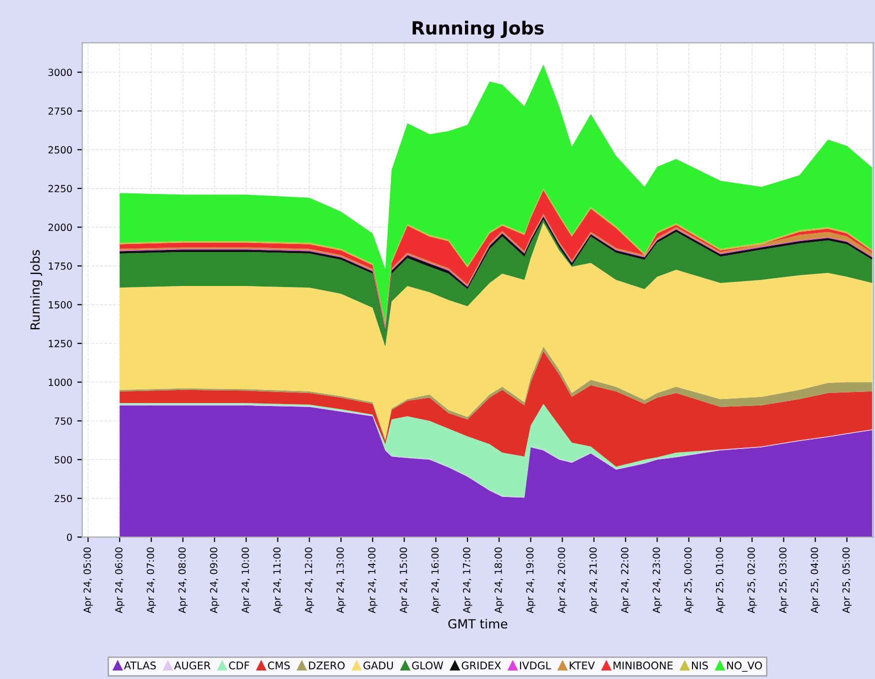 This screenshot has height=679, width=875. I want to click on x-tick-label: Apr 24, 17:00, so click(467, 580).